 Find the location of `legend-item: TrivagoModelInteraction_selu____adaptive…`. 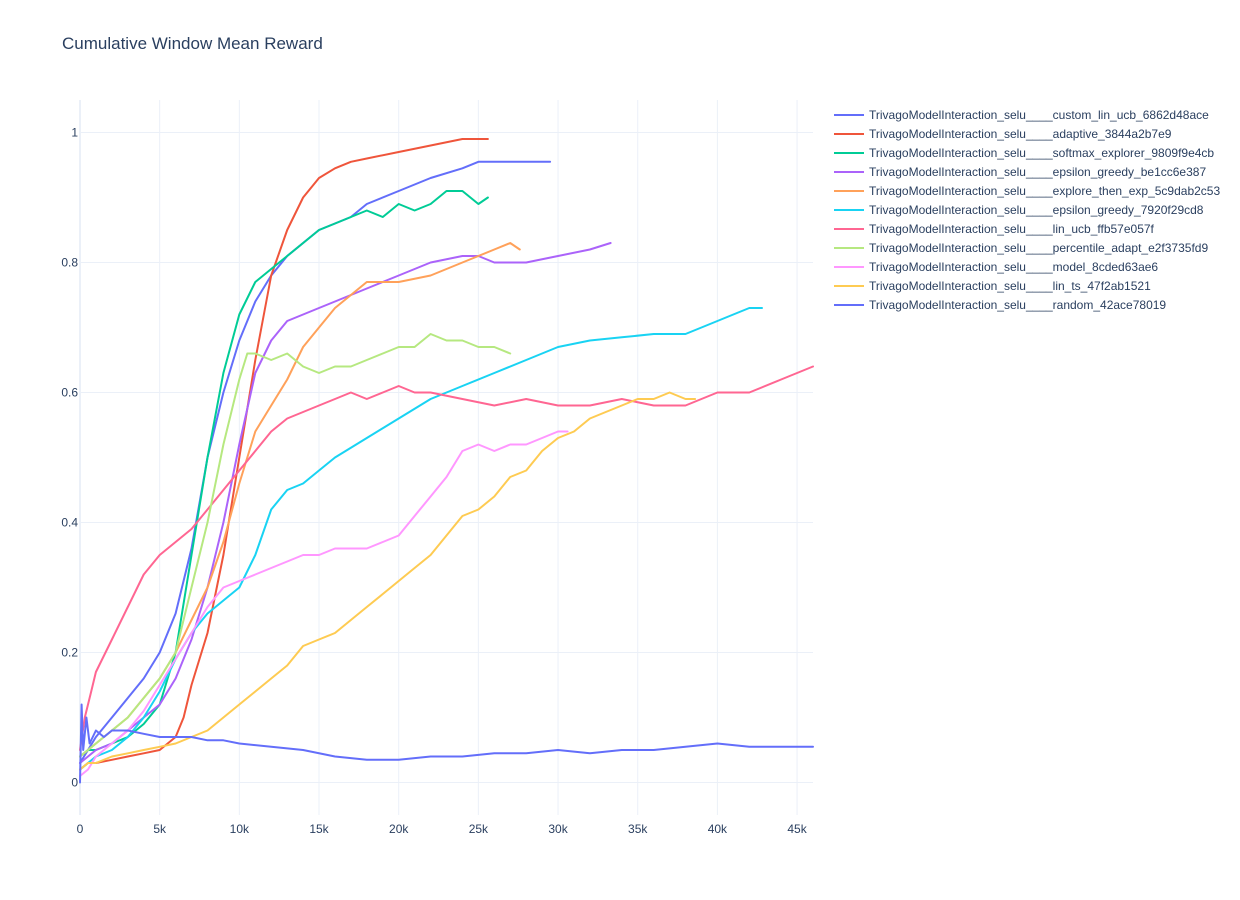

legend-item: TrivagoModelInteraction_selu____adaptive… is located at coordinates (1003, 134).